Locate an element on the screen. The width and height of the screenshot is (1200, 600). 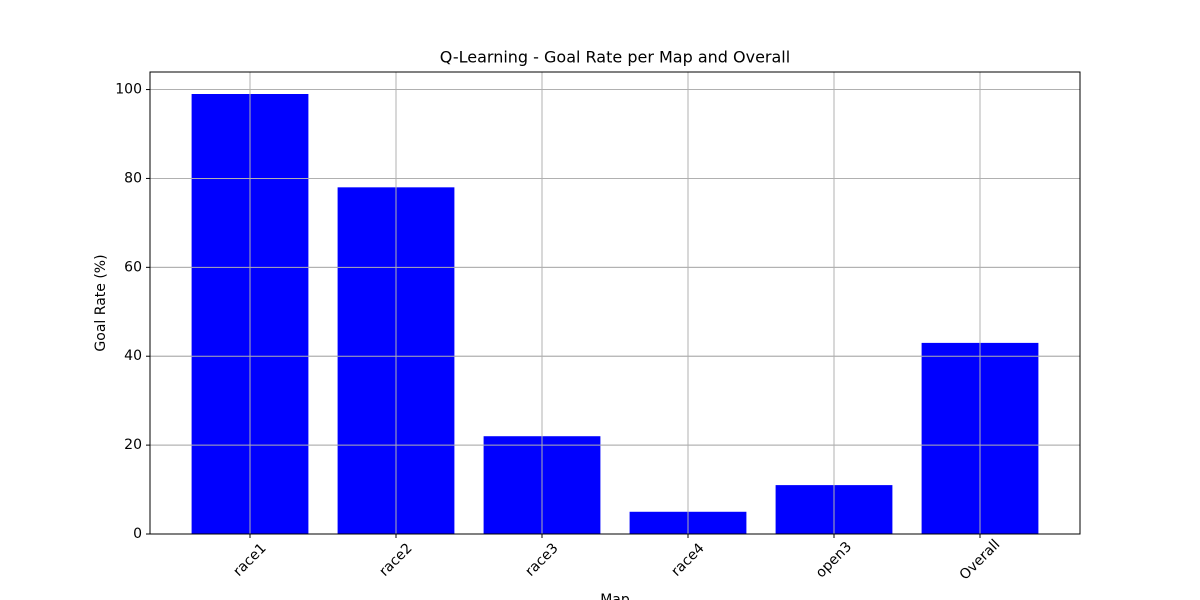
y-tick-label: 20 is located at coordinates (133, 445).